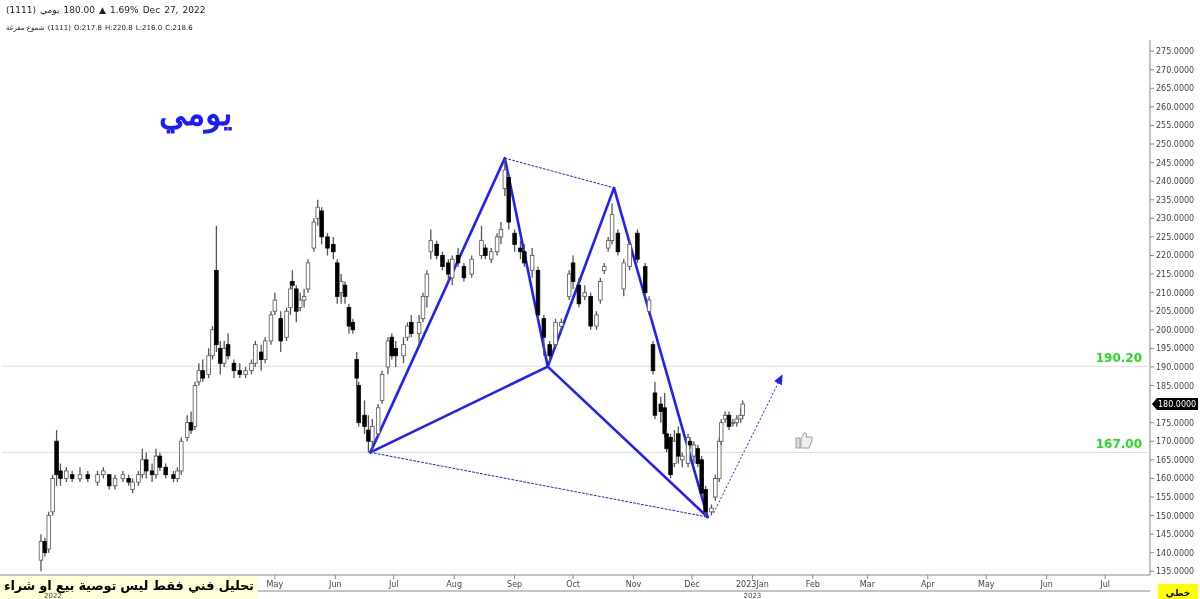  I want to click on text: 180.0000, so click(1177, 405).